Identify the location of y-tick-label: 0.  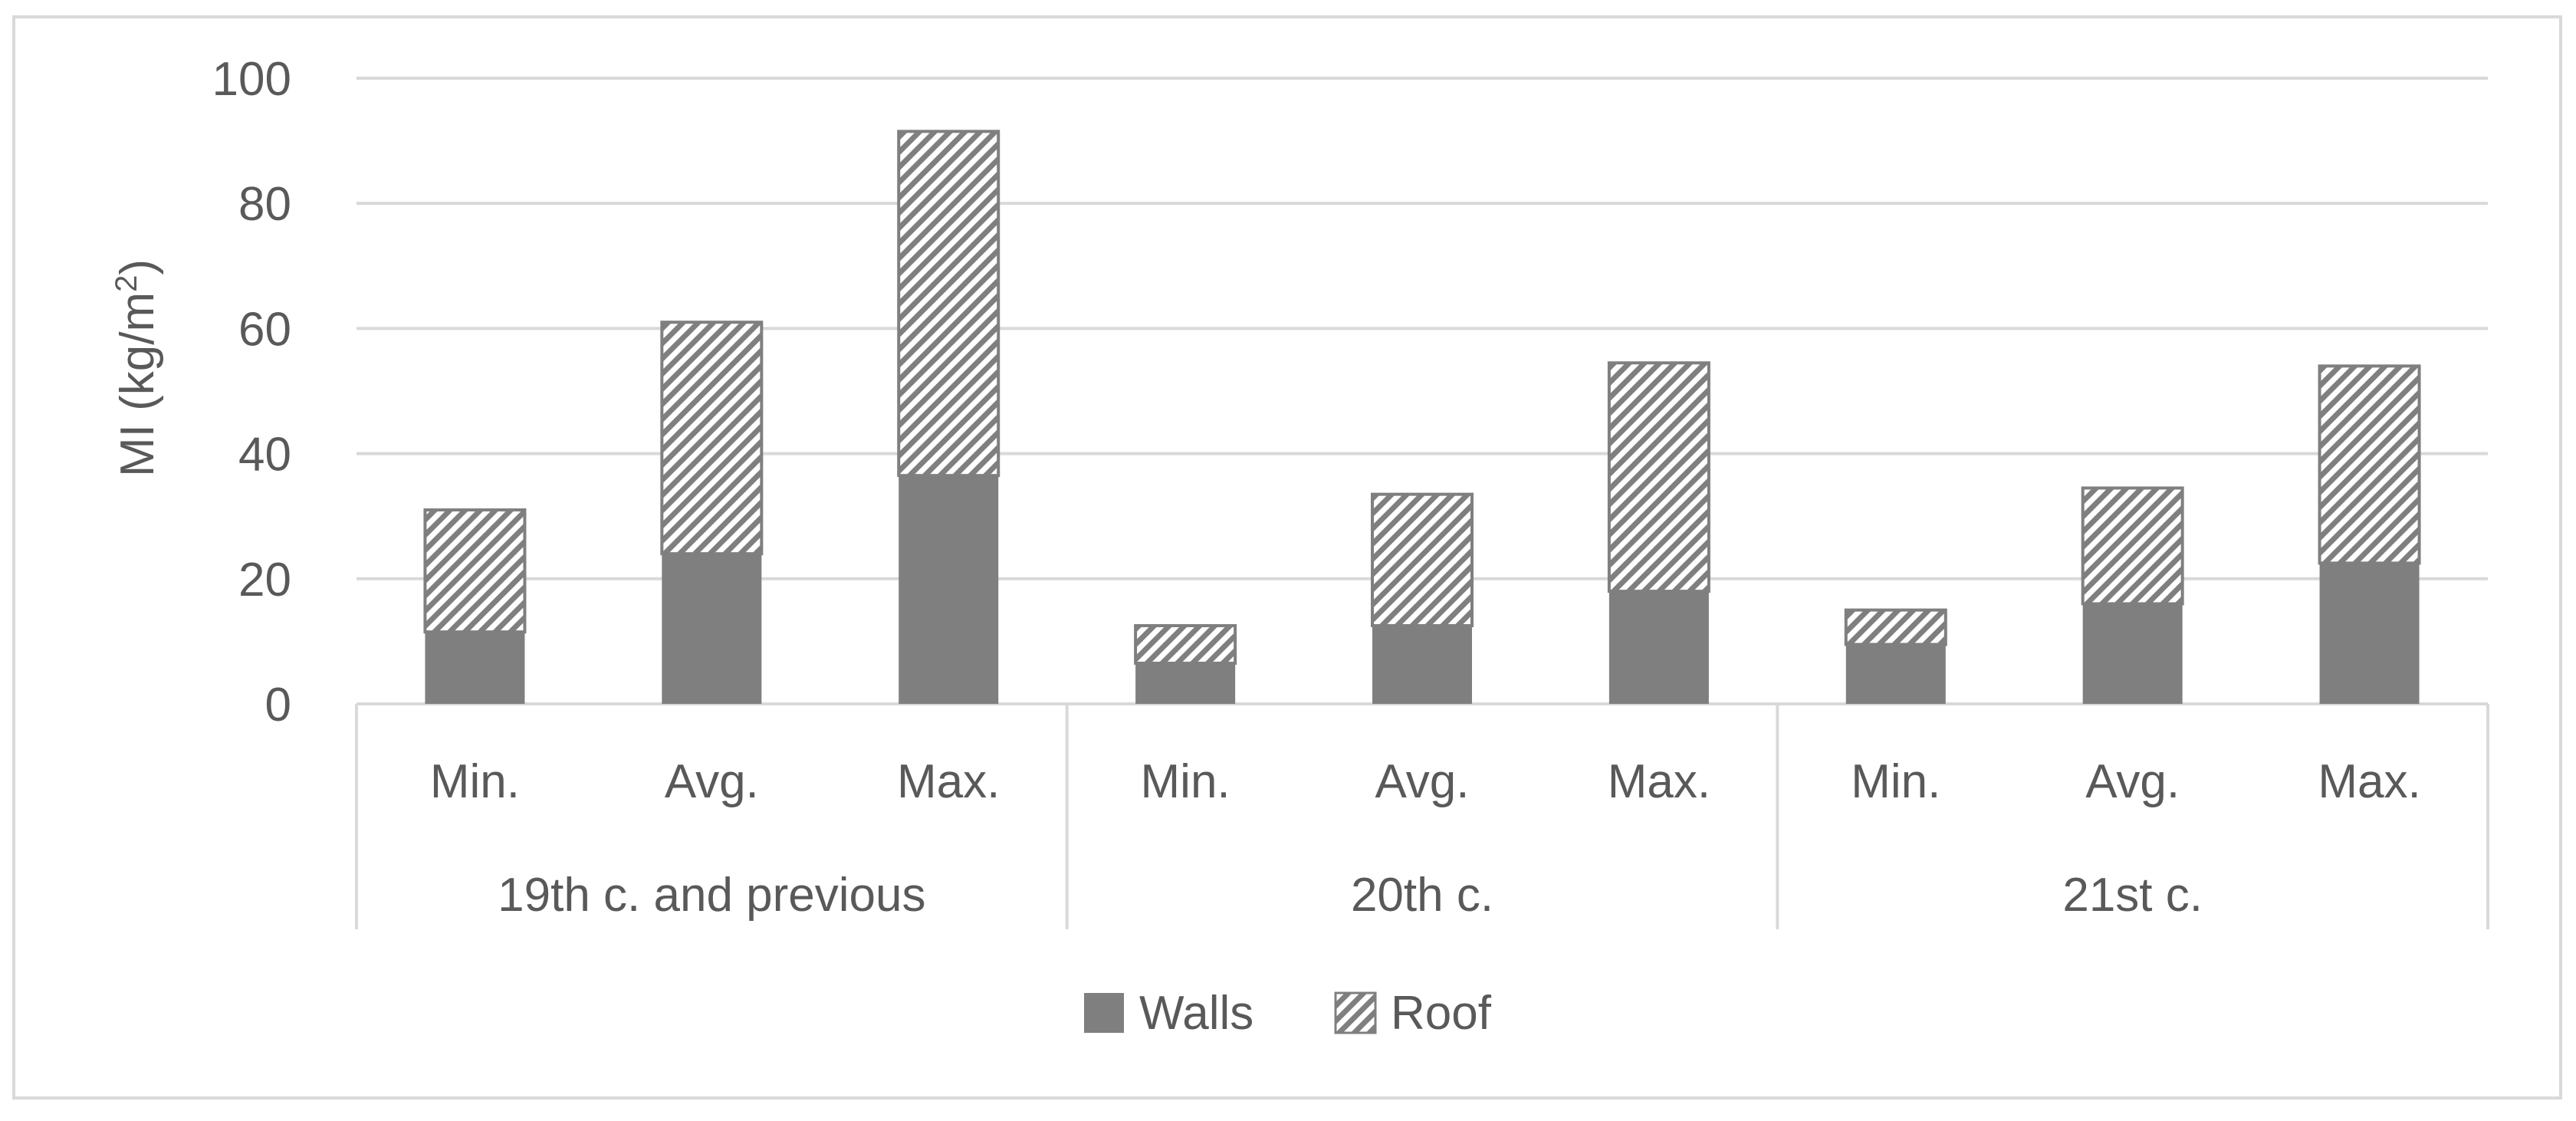
(278, 705).